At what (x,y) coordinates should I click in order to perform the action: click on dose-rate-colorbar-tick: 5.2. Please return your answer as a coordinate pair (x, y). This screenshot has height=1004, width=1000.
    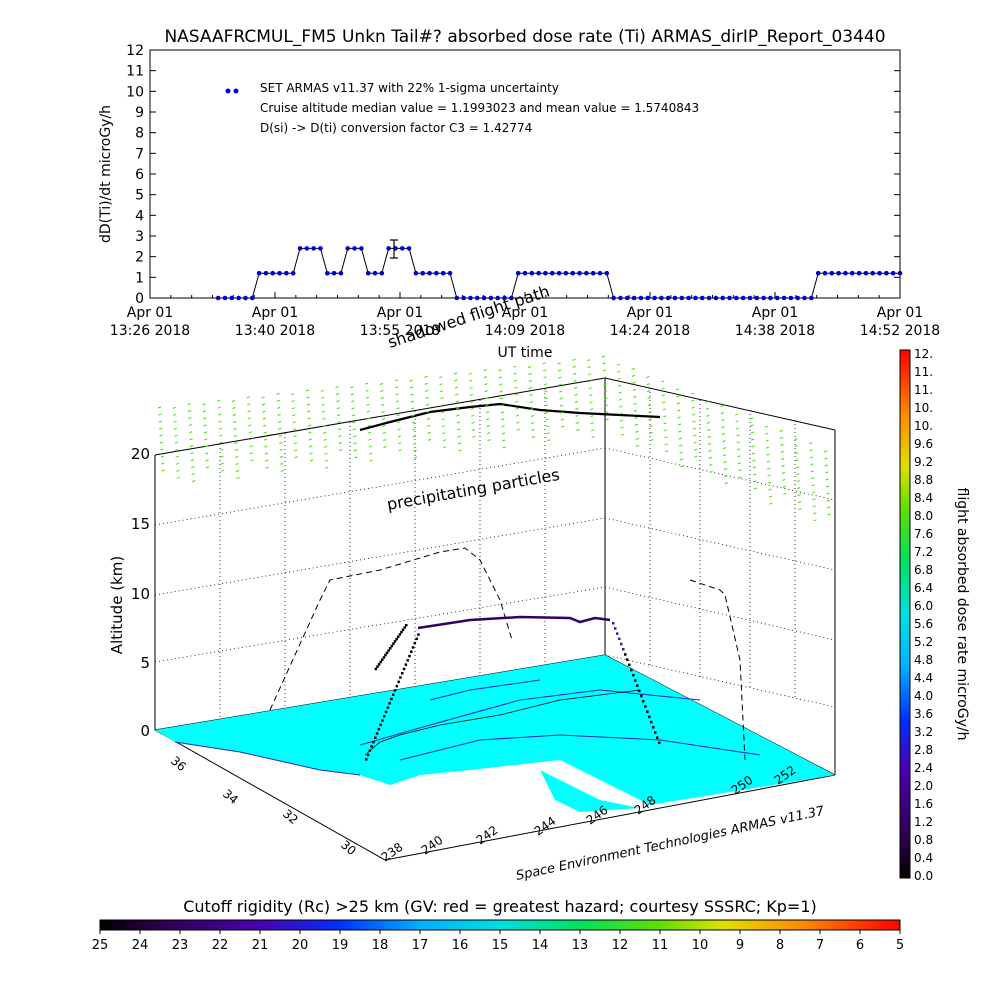
    Looking at the image, I should click on (923, 642).